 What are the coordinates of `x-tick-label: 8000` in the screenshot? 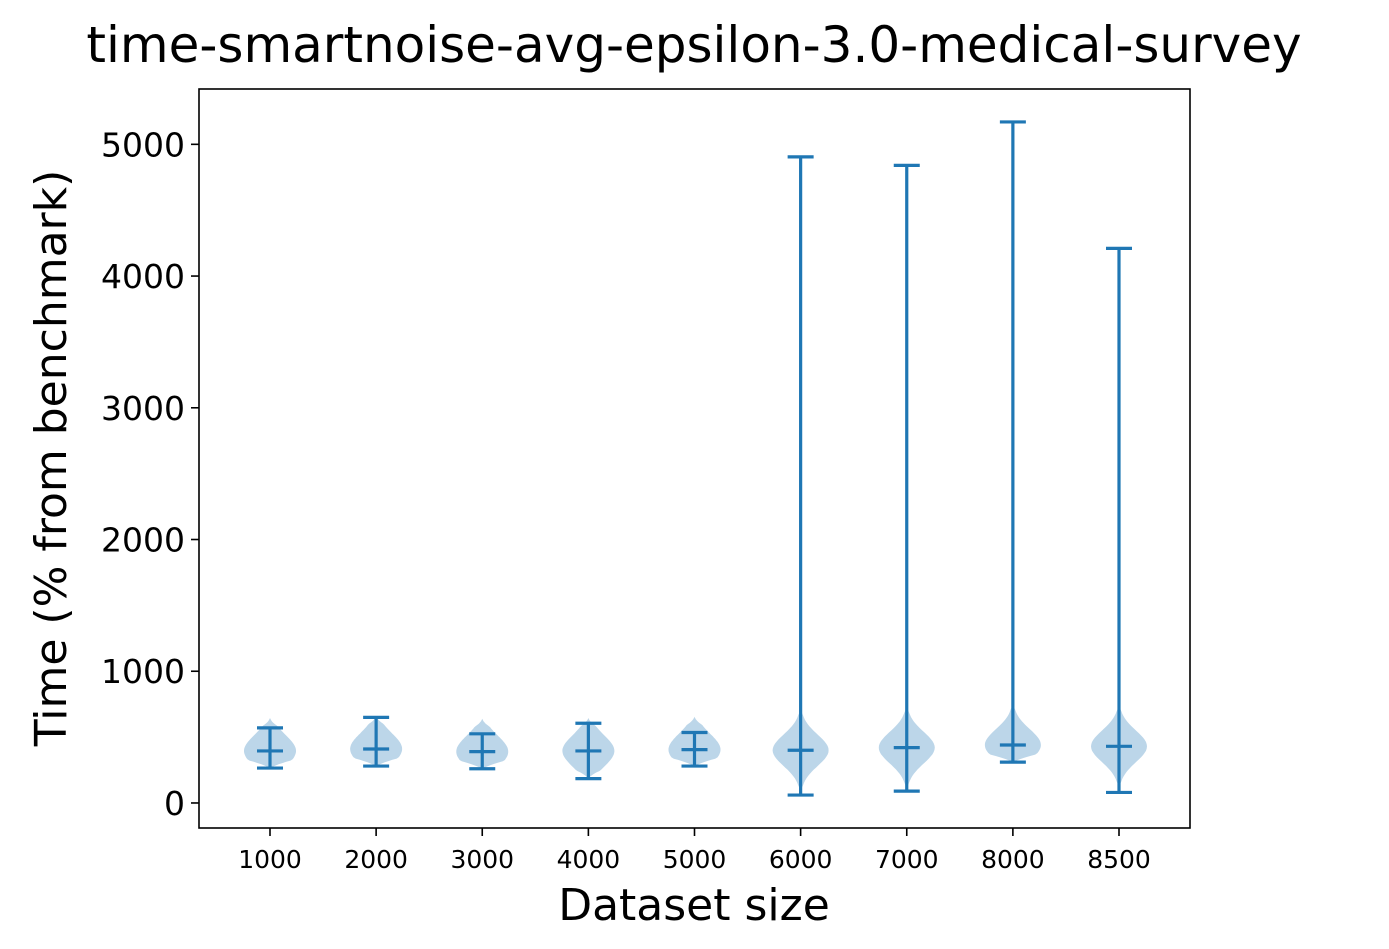 It's located at (1013, 859).